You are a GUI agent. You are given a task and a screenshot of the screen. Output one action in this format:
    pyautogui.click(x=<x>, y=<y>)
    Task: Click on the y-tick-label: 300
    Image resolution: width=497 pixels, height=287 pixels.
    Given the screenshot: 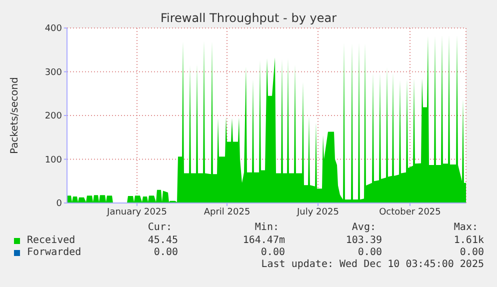 What is the action you would take?
    pyautogui.click(x=53, y=73)
    